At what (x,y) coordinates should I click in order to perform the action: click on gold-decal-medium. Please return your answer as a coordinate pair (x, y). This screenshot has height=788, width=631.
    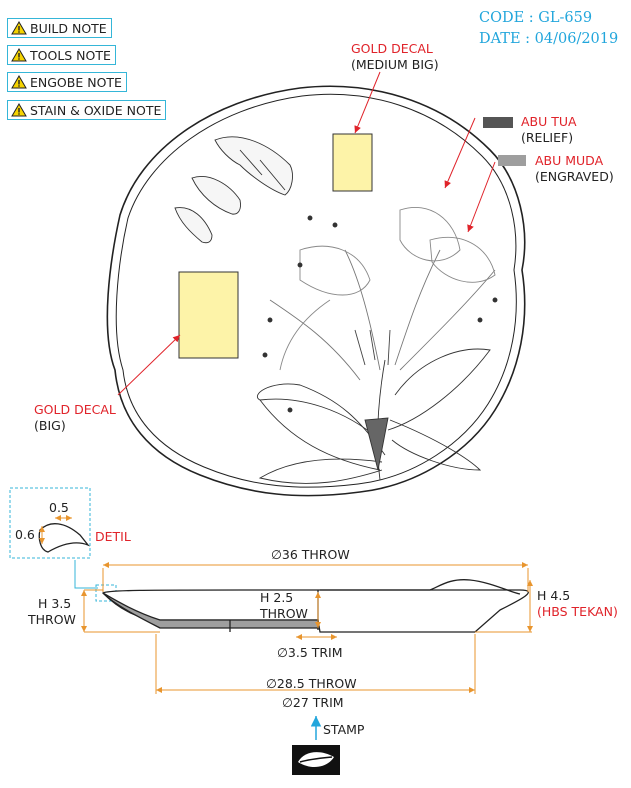
    Looking at the image, I should click on (352, 162).